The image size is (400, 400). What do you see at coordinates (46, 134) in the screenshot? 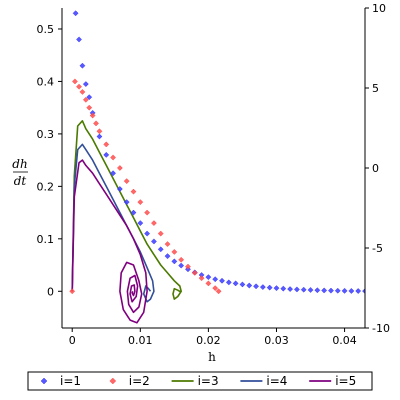
I see `y-left-tick-label: 0.3` at bounding box center [46, 134].